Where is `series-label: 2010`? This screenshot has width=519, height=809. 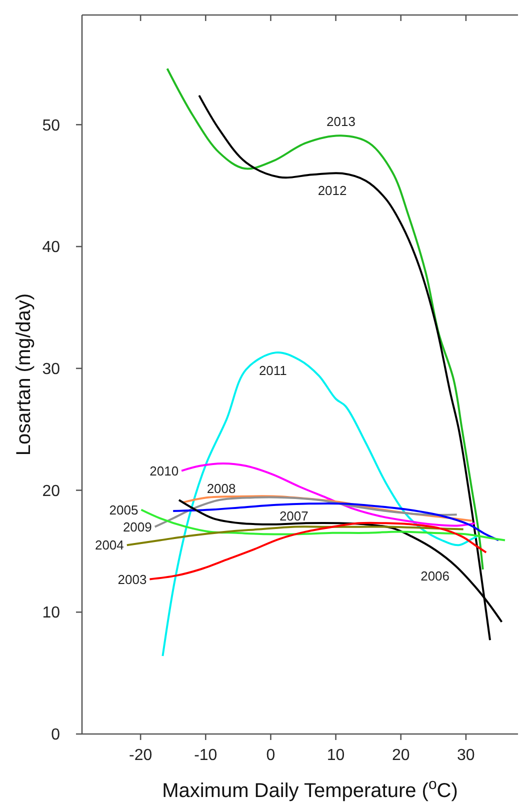
series-label: 2010 is located at coordinates (164, 470).